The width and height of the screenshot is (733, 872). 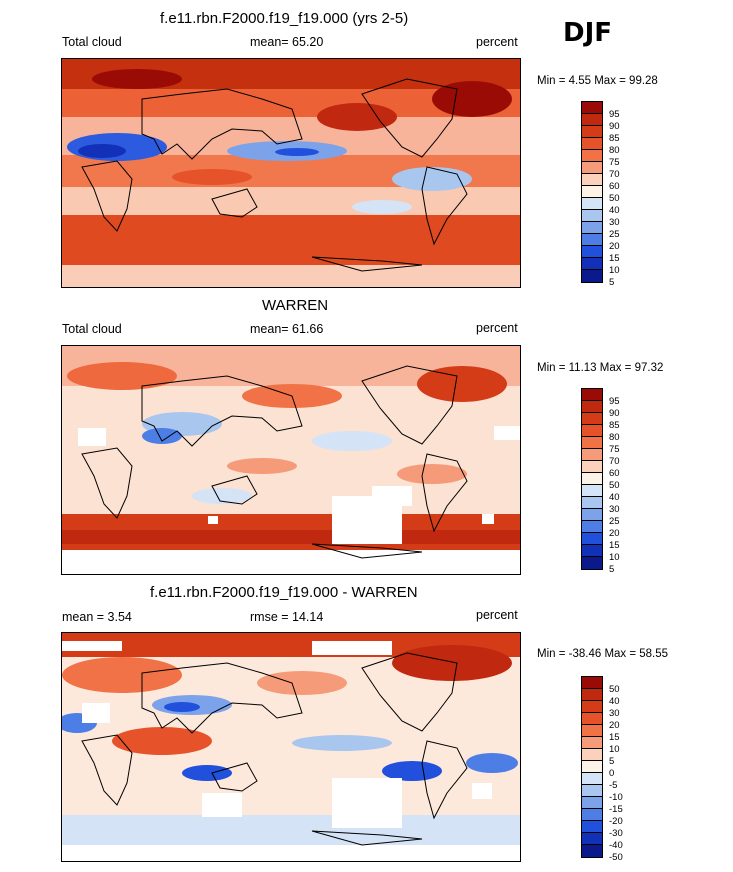 I want to click on panel-2-minmax: Min = 11.13 Max = 97.32, so click(x=600, y=368).